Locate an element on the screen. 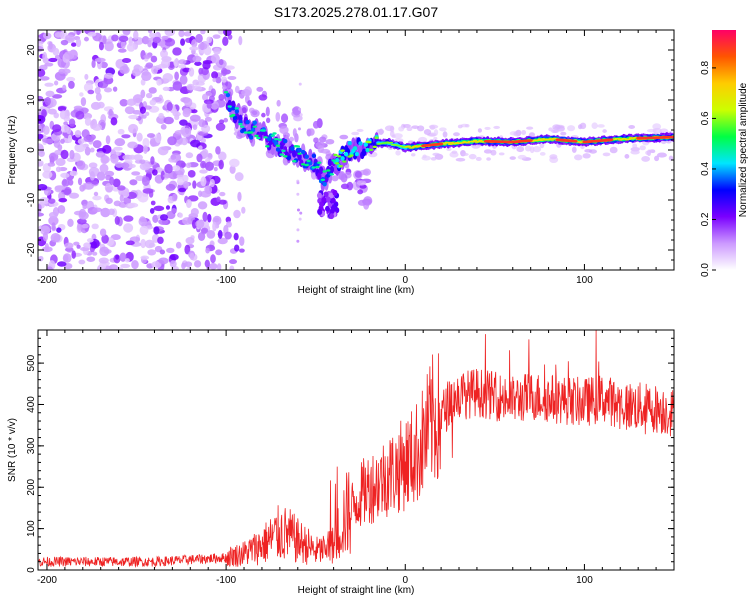 Image resolution: width=750 pixels, height=600 pixels. x-tick-label: -200 is located at coordinates (47, 280).